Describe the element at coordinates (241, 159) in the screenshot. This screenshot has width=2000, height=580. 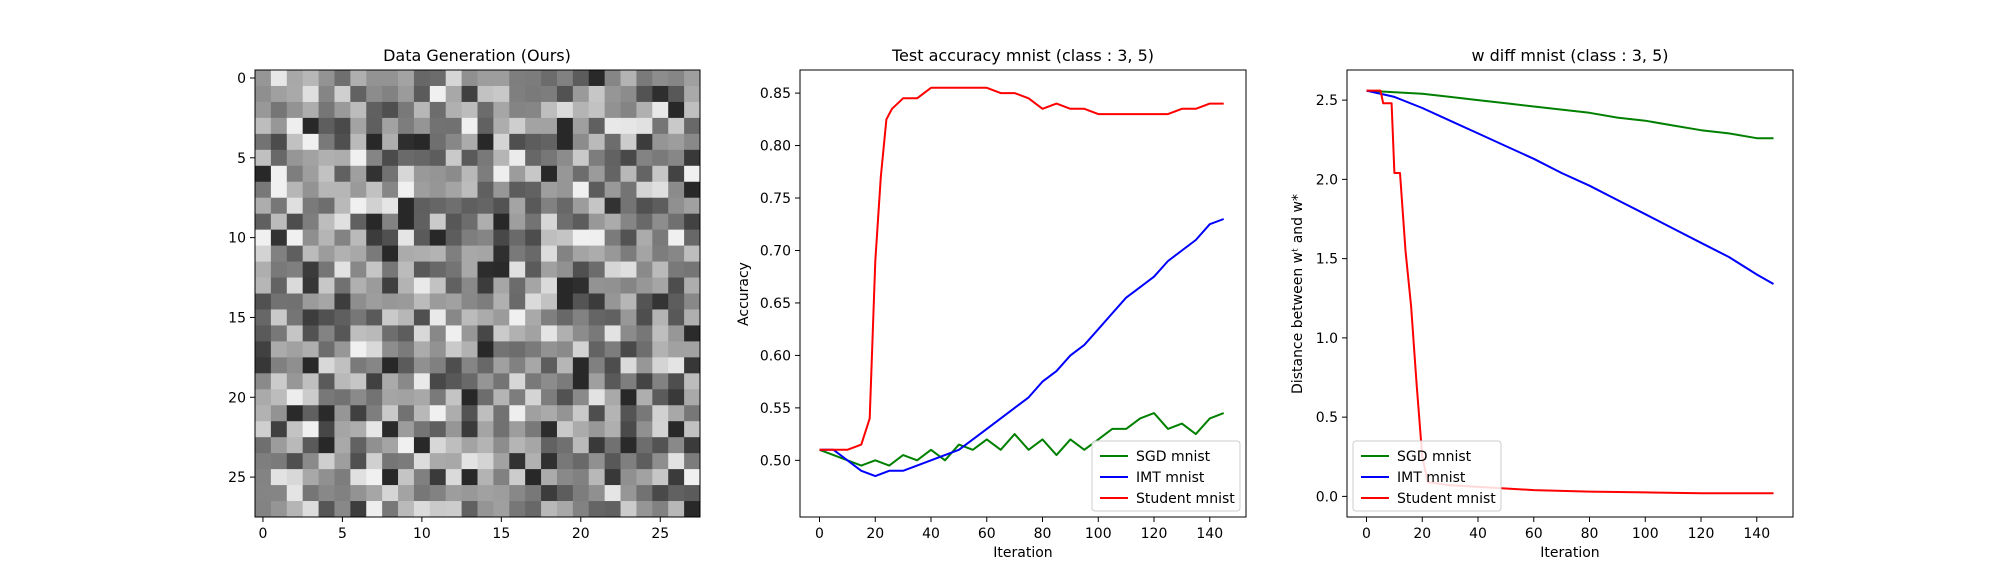
I see `y-tick-label: 5` at that location.